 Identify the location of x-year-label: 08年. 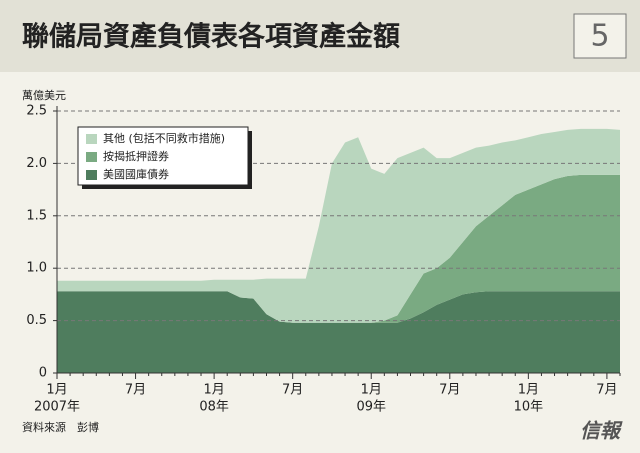
(214, 407).